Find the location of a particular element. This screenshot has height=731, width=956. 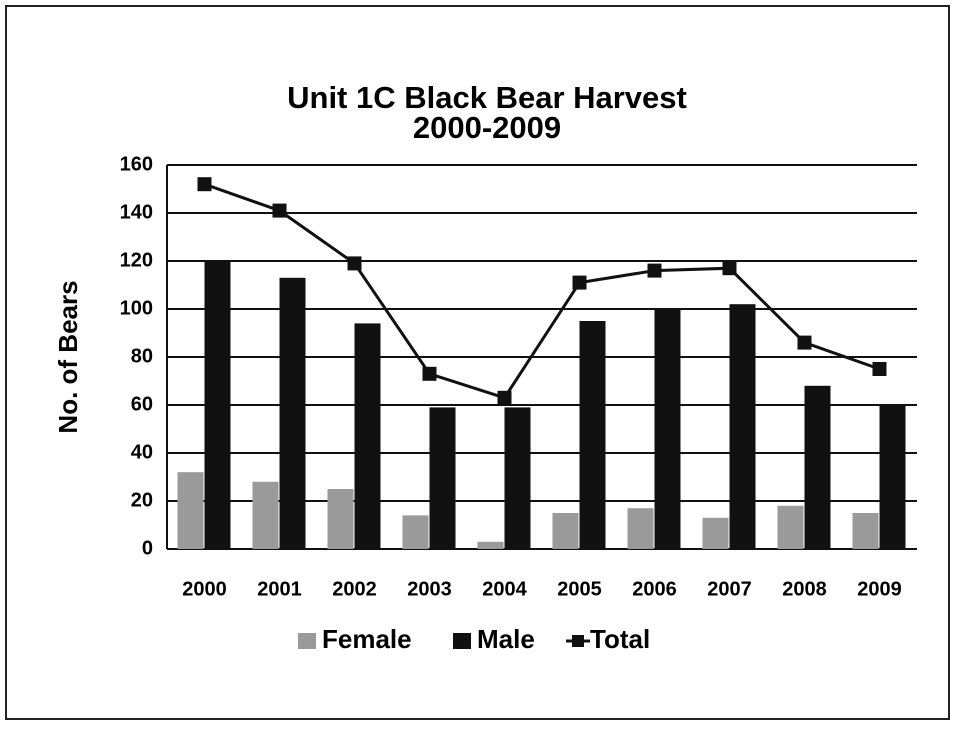

x-tick-label: 2007 is located at coordinates (729, 589).